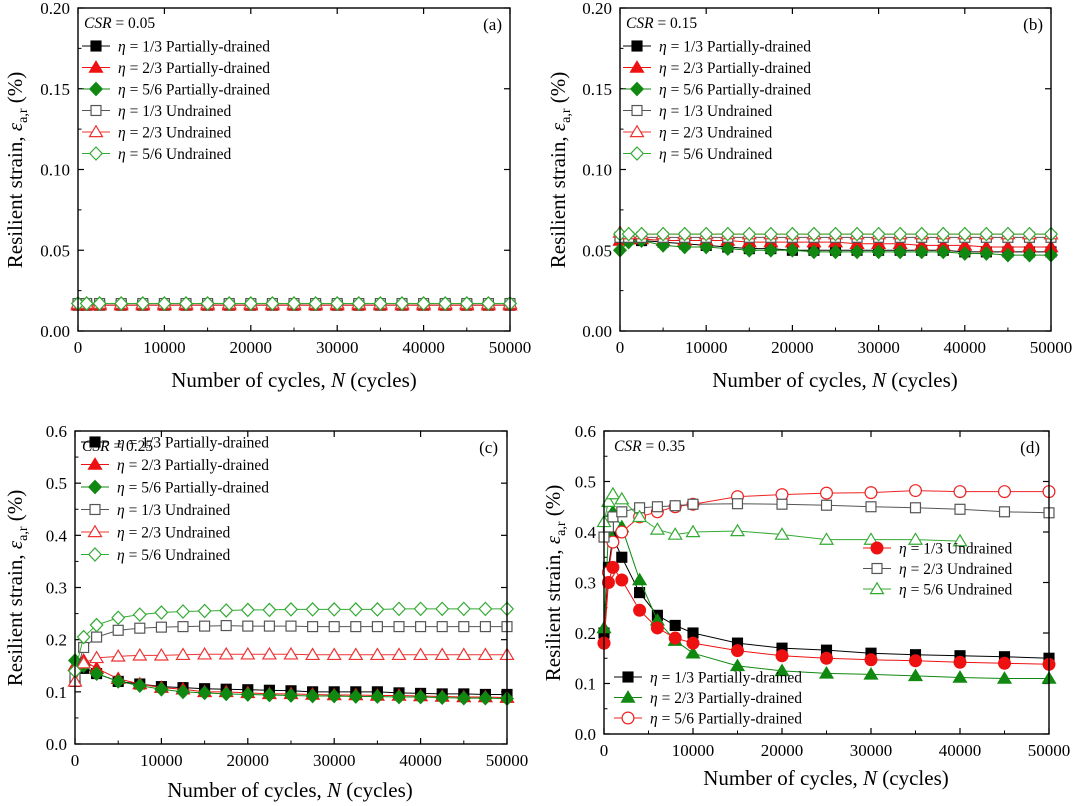 The height and width of the screenshot is (806, 1079). Describe the element at coordinates (708, 698) in the screenshot. I see `legend-item: η = 2/3 Partially-drained` at that location.